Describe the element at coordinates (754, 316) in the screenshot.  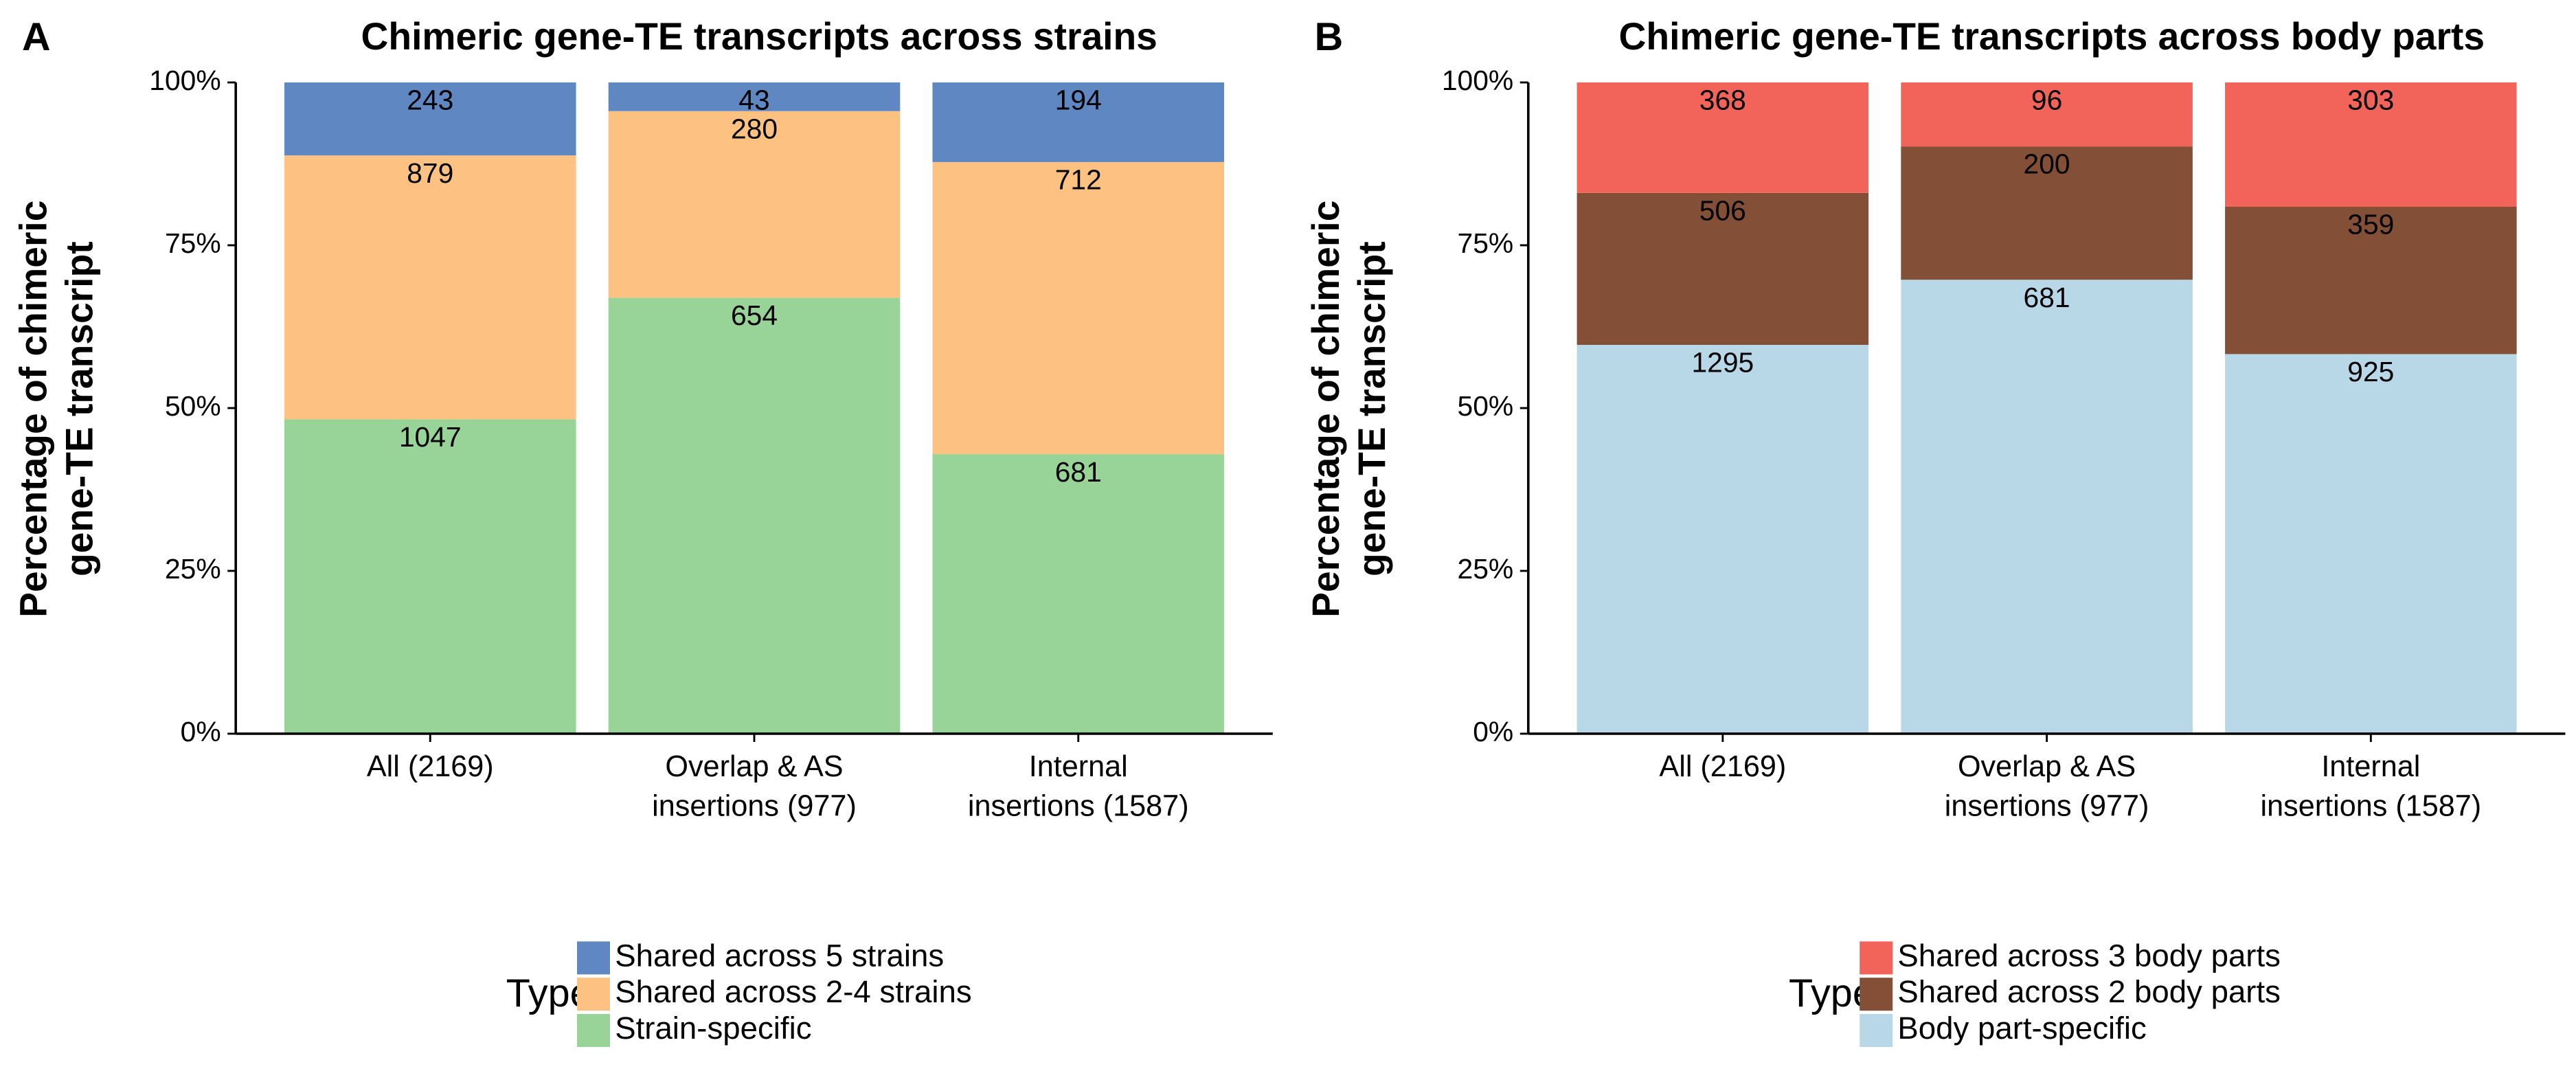
I see `value-label: 654` at that location.